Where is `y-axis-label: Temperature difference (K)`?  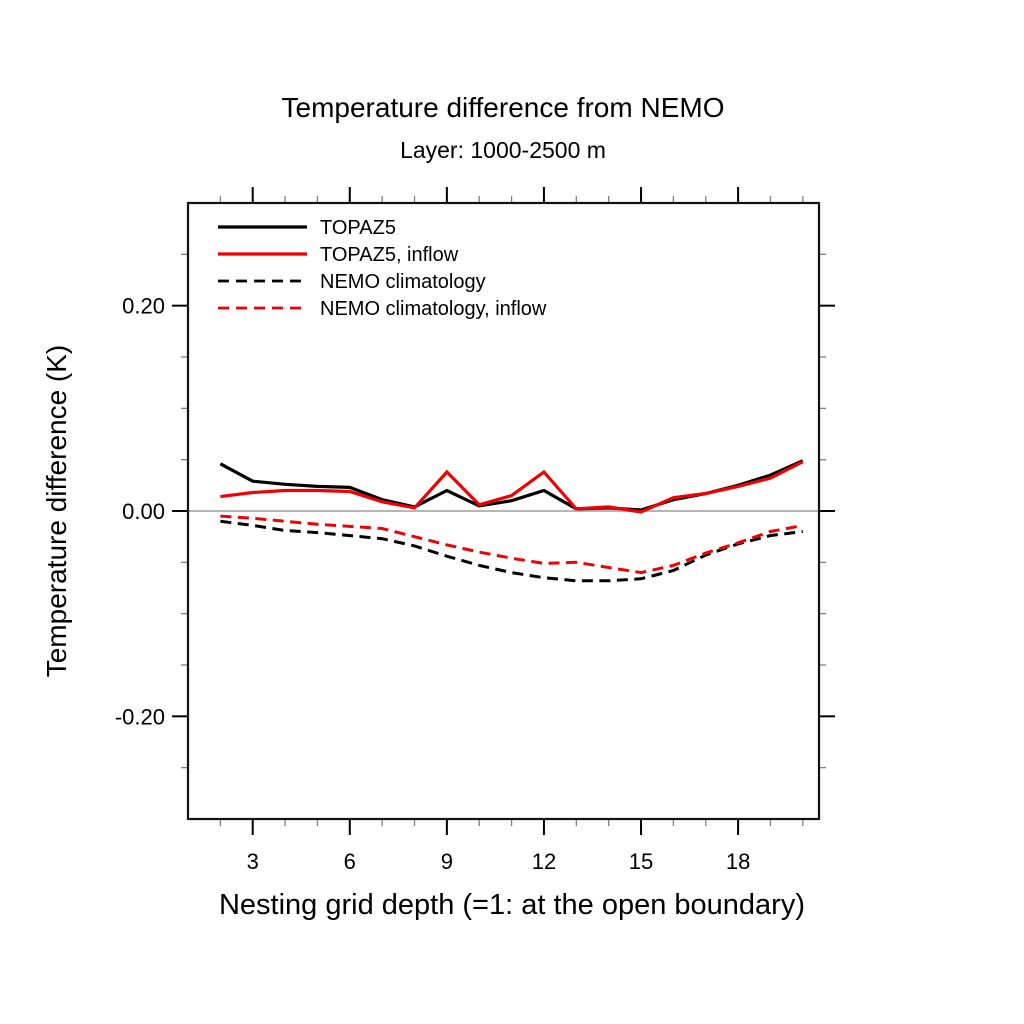 y-axis-label: Temperature difference (K) is located at coordinates (56, 511).